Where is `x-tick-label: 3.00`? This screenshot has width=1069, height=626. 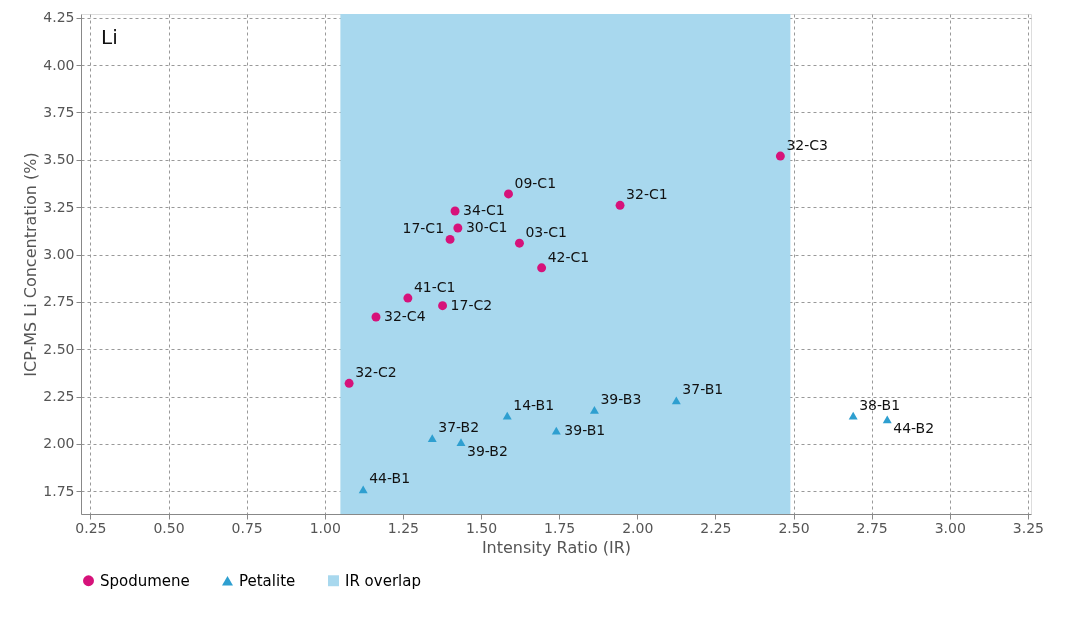
x-tick-label: 3.00 is located at coordinates (950, 527).